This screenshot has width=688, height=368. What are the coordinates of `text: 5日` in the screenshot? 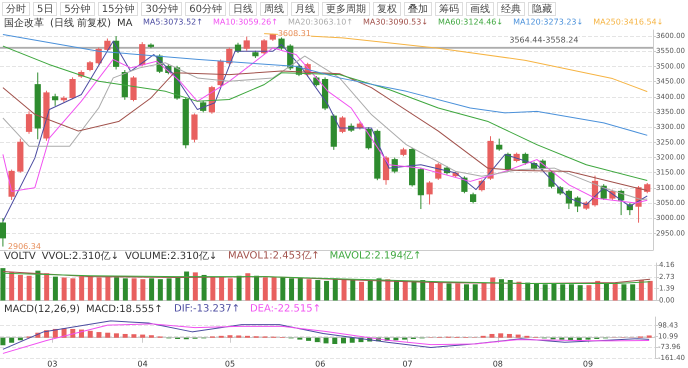 It's located at (45, 9).